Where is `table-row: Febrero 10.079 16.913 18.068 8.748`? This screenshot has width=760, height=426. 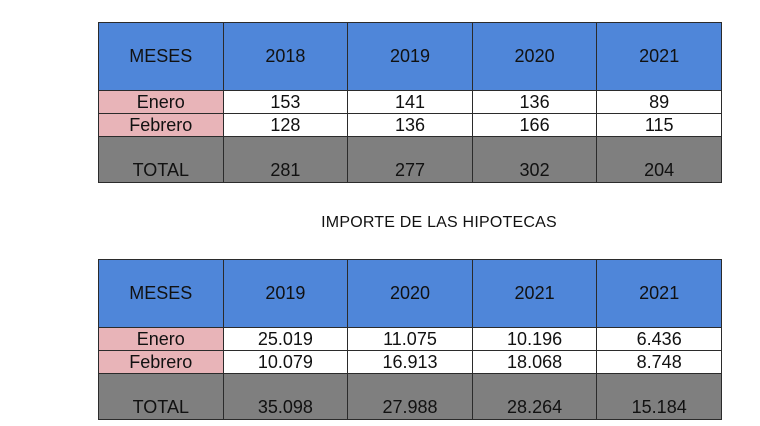
table-row: Febrero 10.079 16.913 18.068 8.748 is located at coordinates (410, 362).